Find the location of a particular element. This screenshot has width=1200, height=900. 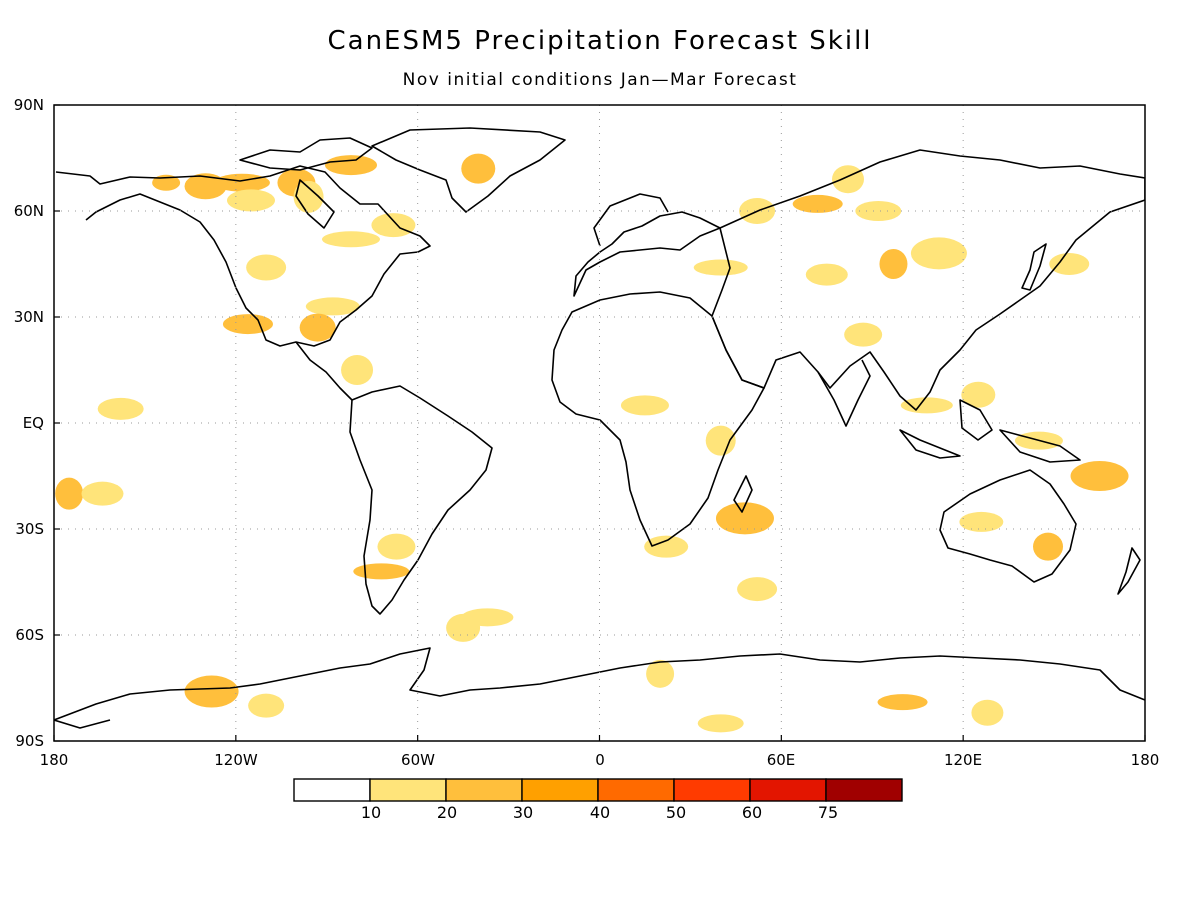

colorbar-label: 20 is located at coordinates (447, 812).